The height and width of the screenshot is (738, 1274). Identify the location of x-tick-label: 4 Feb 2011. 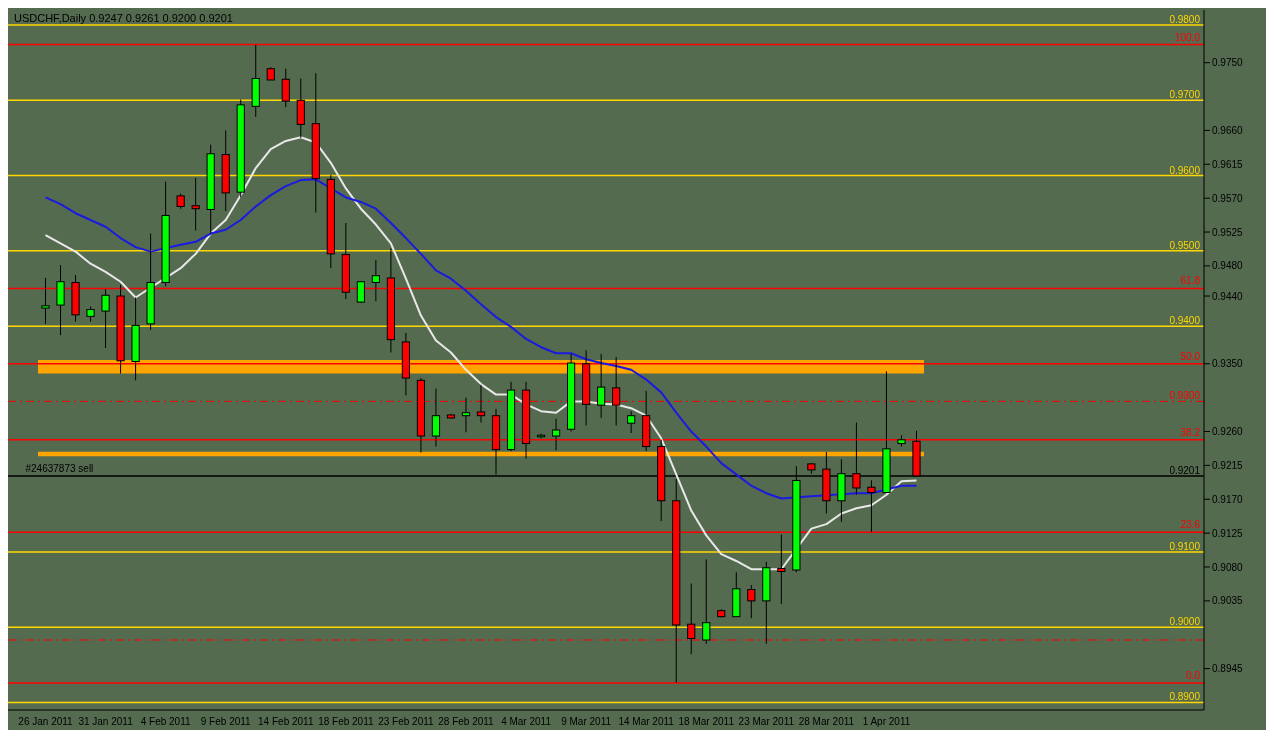
(166, 722).